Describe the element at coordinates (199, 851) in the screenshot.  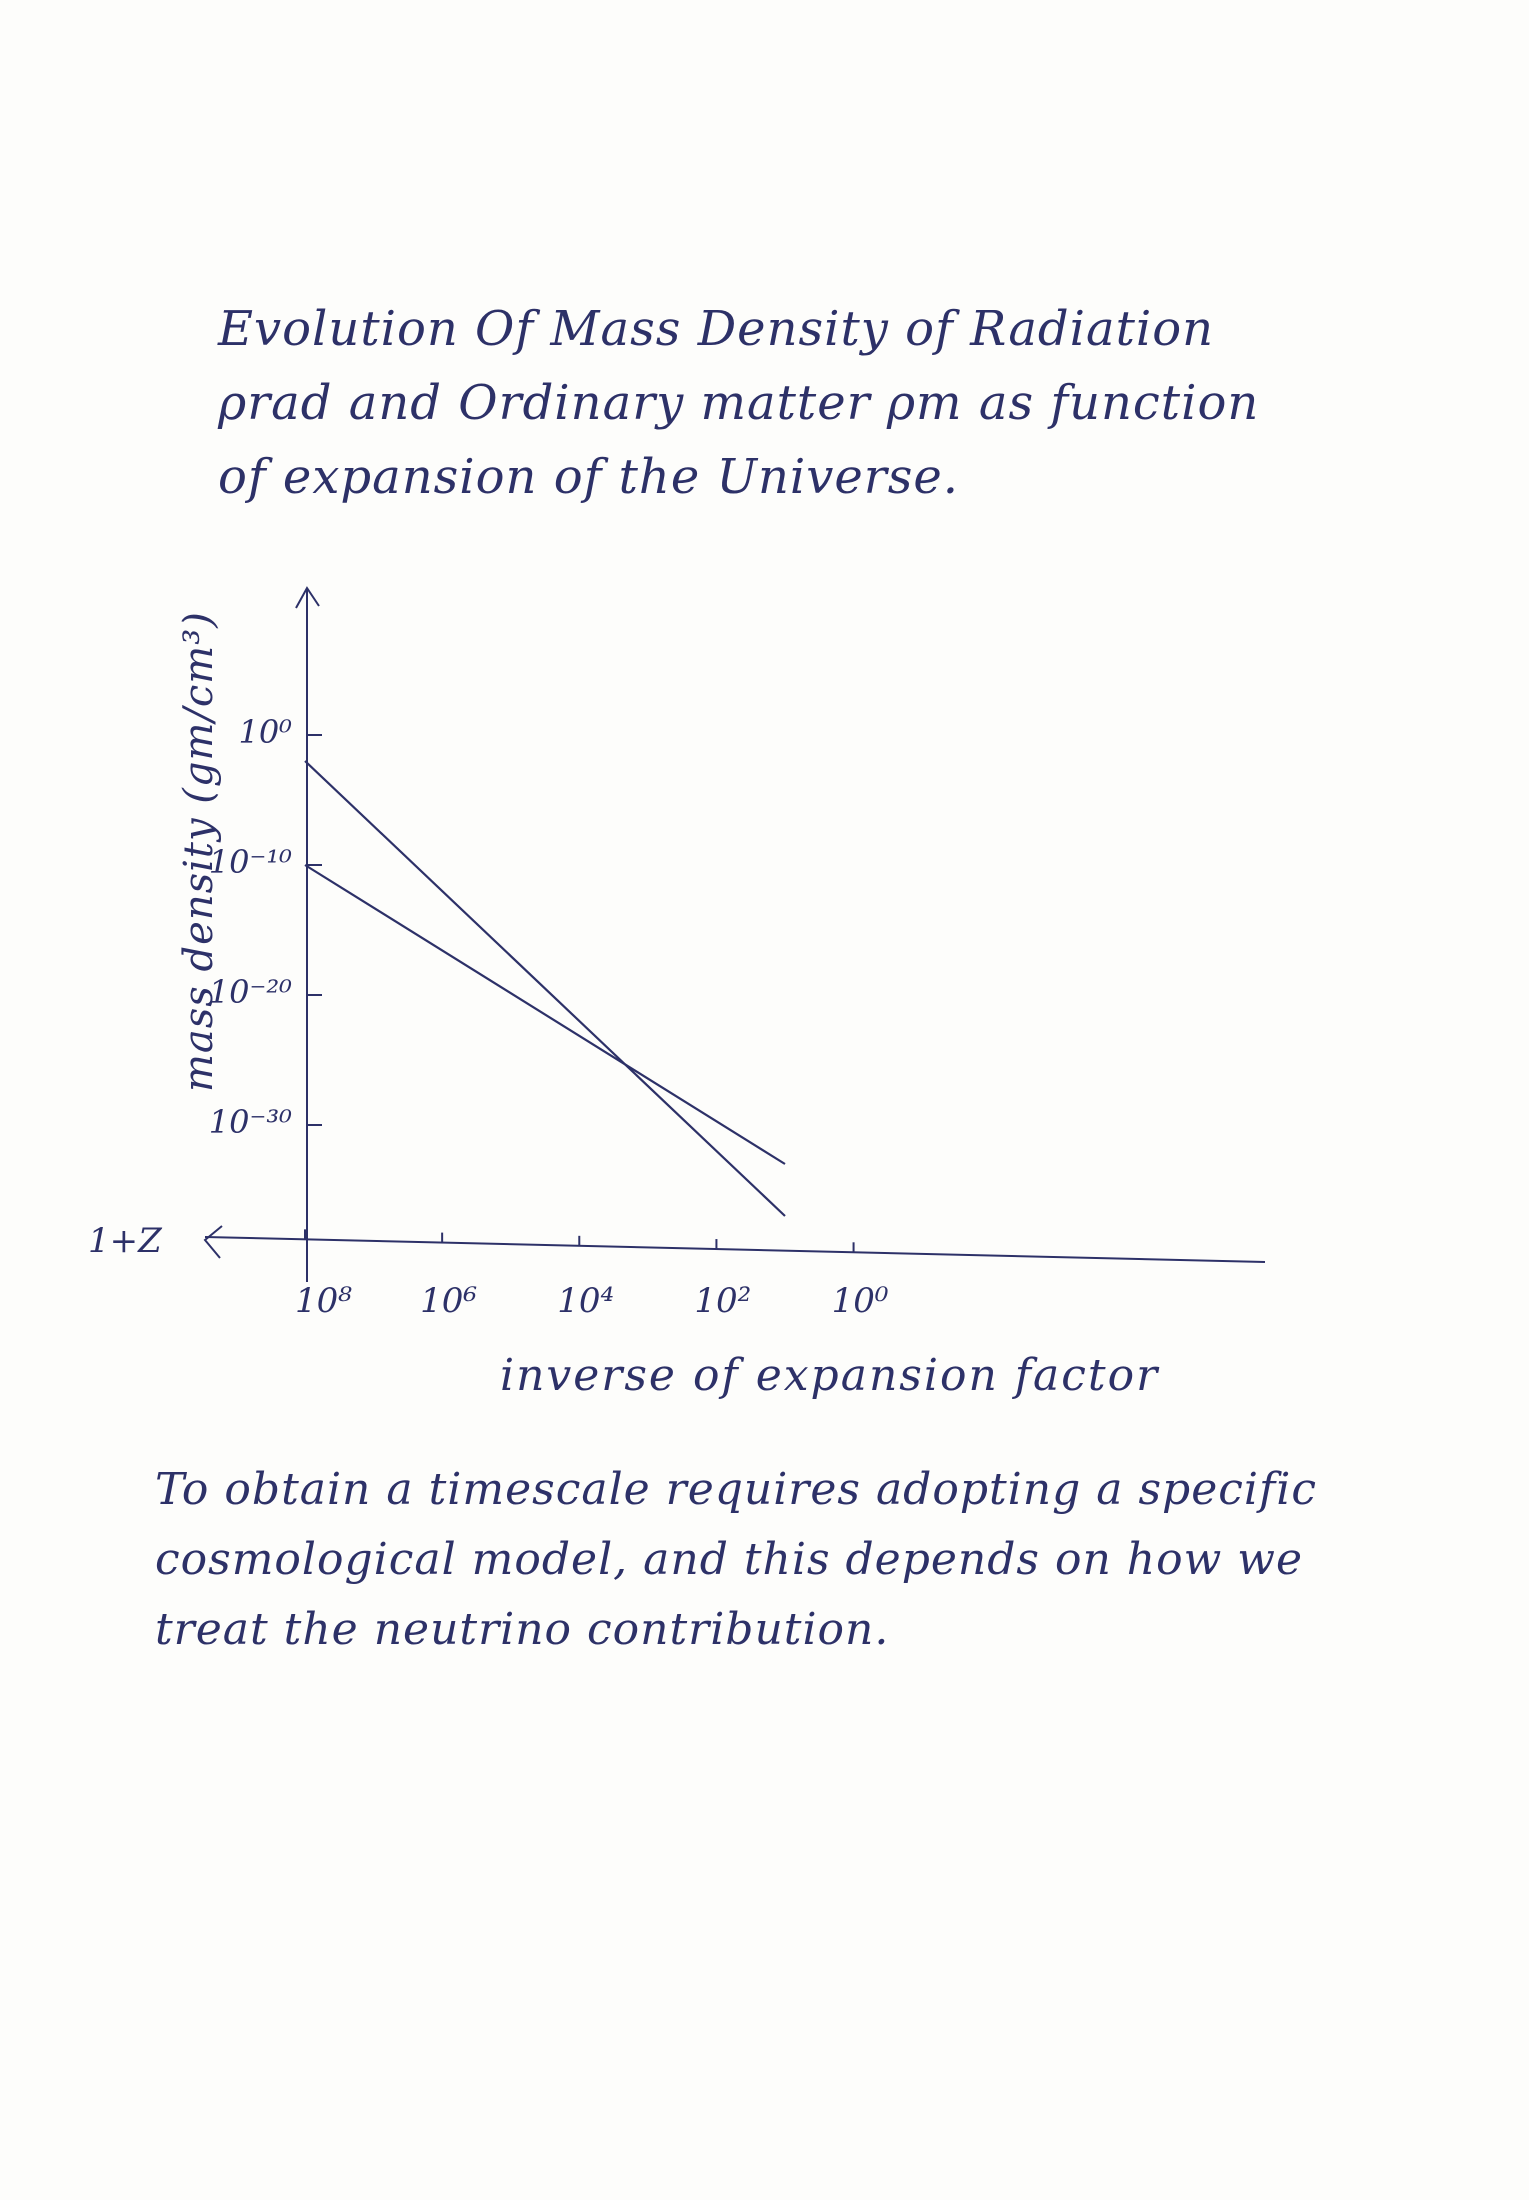
I see `y-axis-label: mass density (gm/cm³)` at that location.